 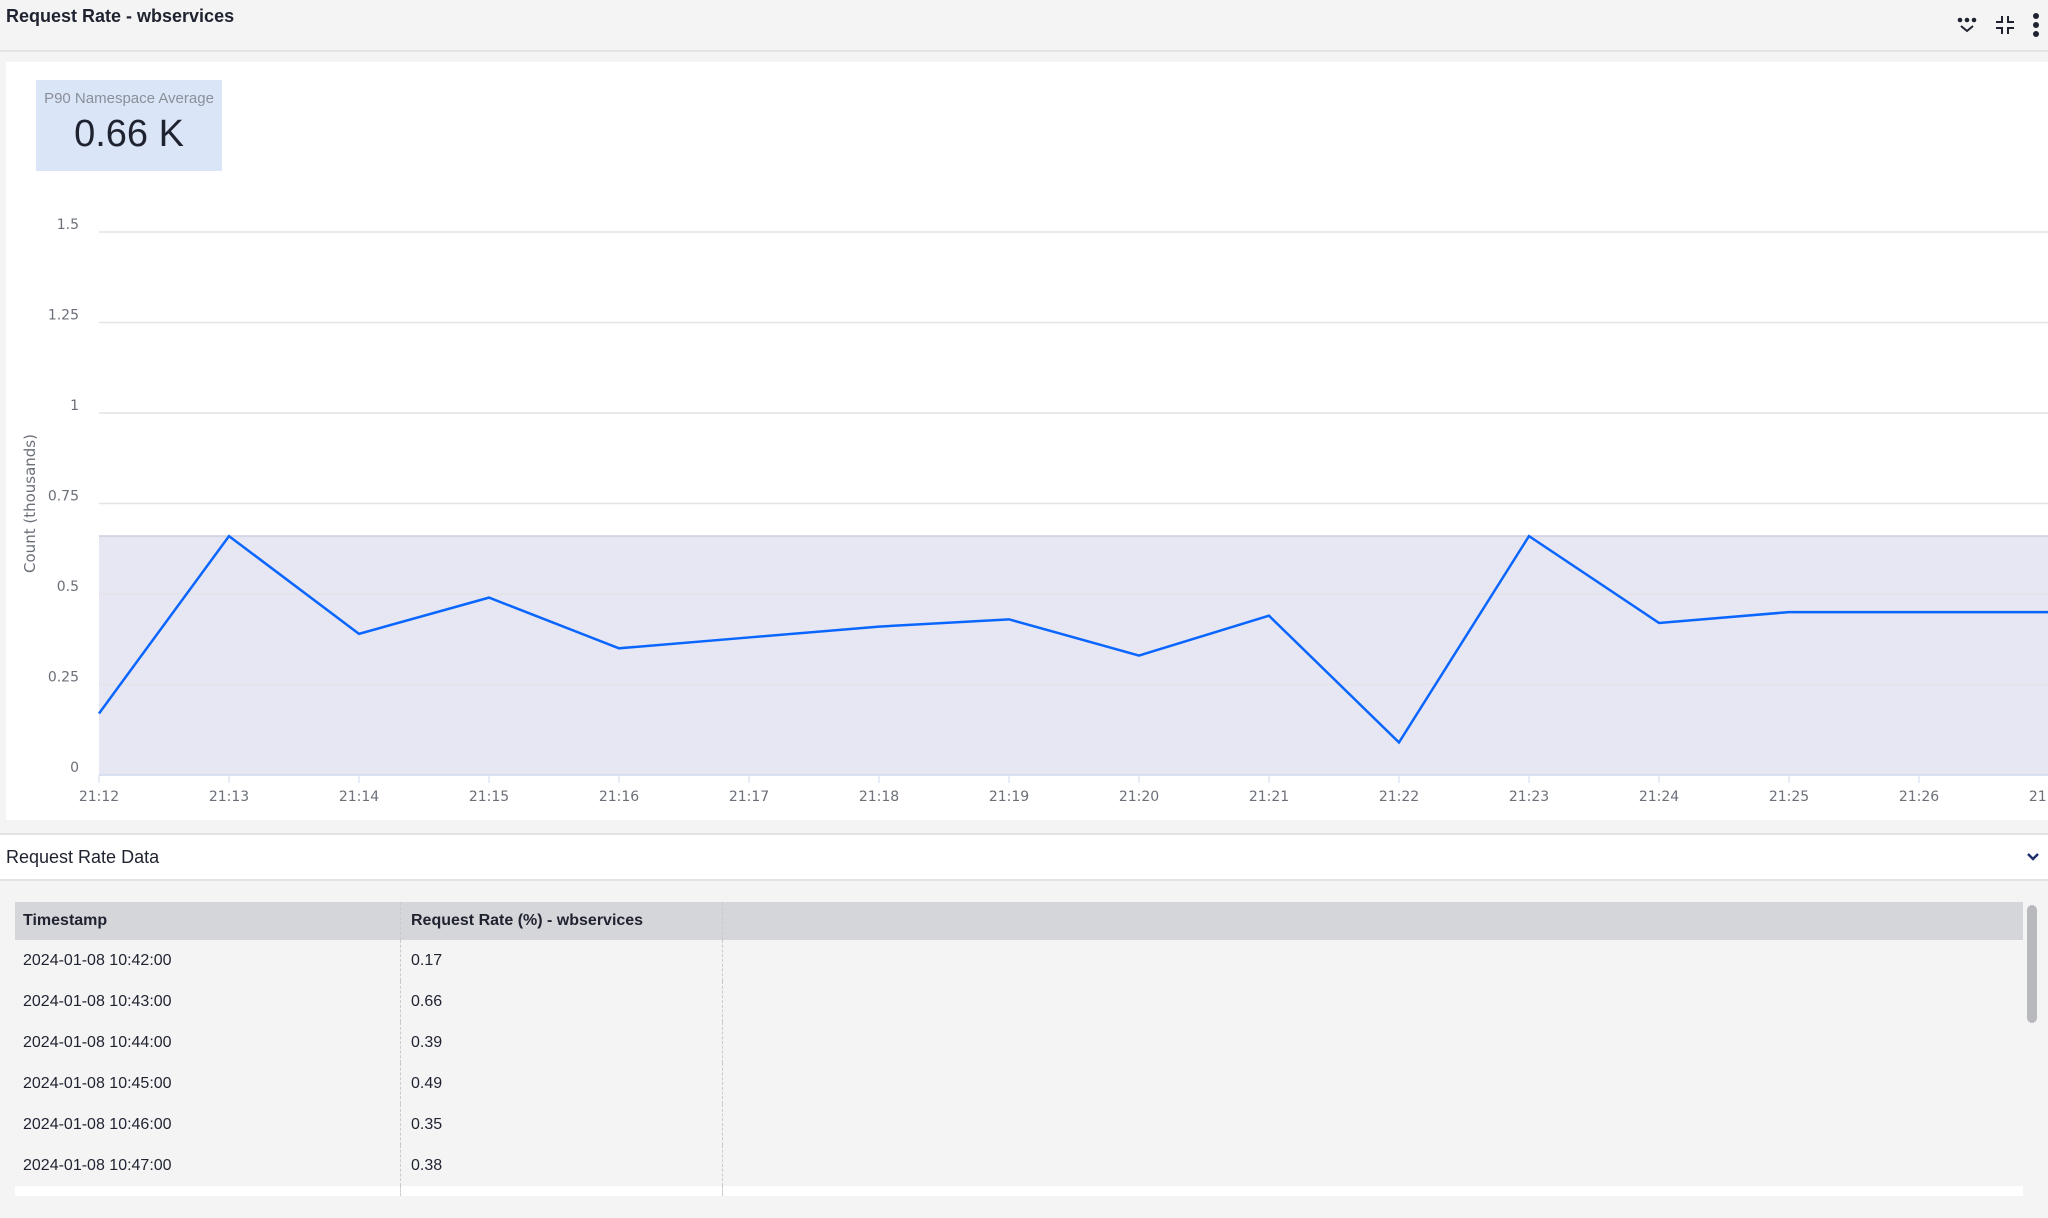 What do you see at coordinates (63, 497) in the screenshot?
I see `y-tick-label: 0.75` at bounding box center [63, 497].